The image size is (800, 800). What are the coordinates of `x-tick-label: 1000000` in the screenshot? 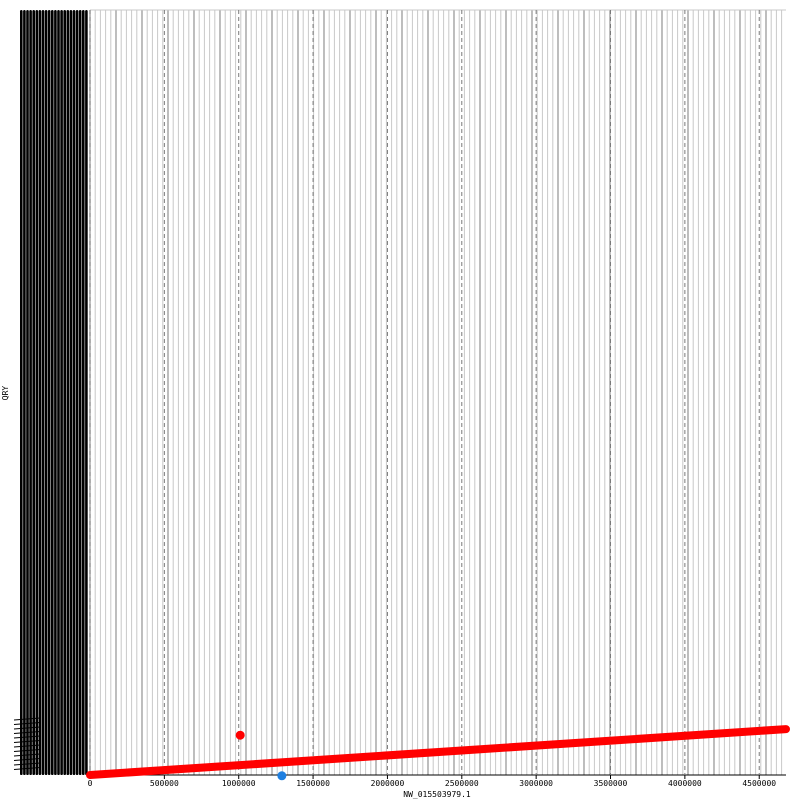 It's located at (239, 783).